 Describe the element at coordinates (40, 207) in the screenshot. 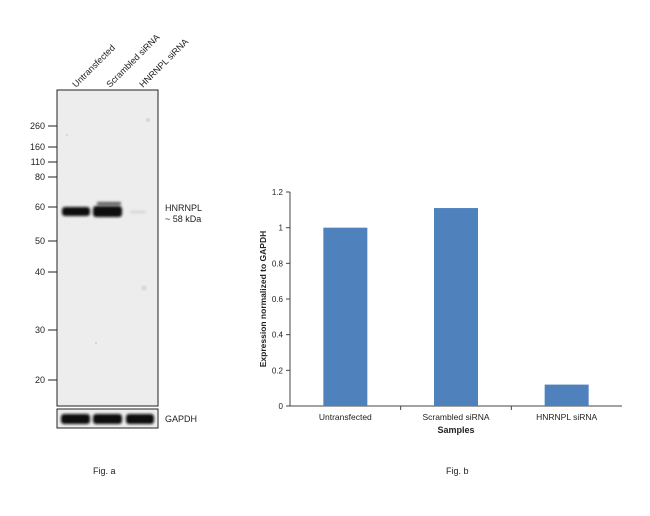

I see `mw-label: 60` at that location.